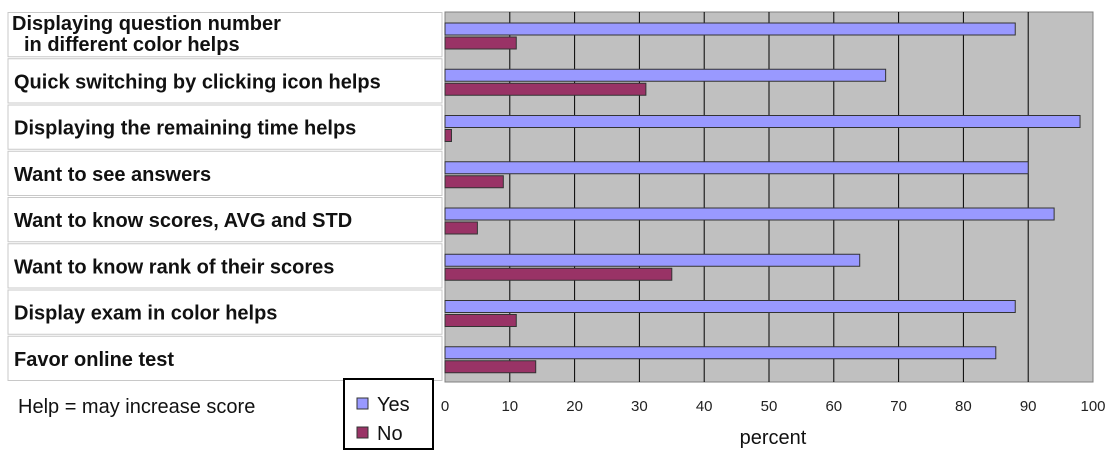 Image resolution: width=1109 pixels, height=450 pixels. What do you see at coordinates (362, 403) in the screenshot?
I see `legend-swatch-yes` at bounding box center [362, 403].